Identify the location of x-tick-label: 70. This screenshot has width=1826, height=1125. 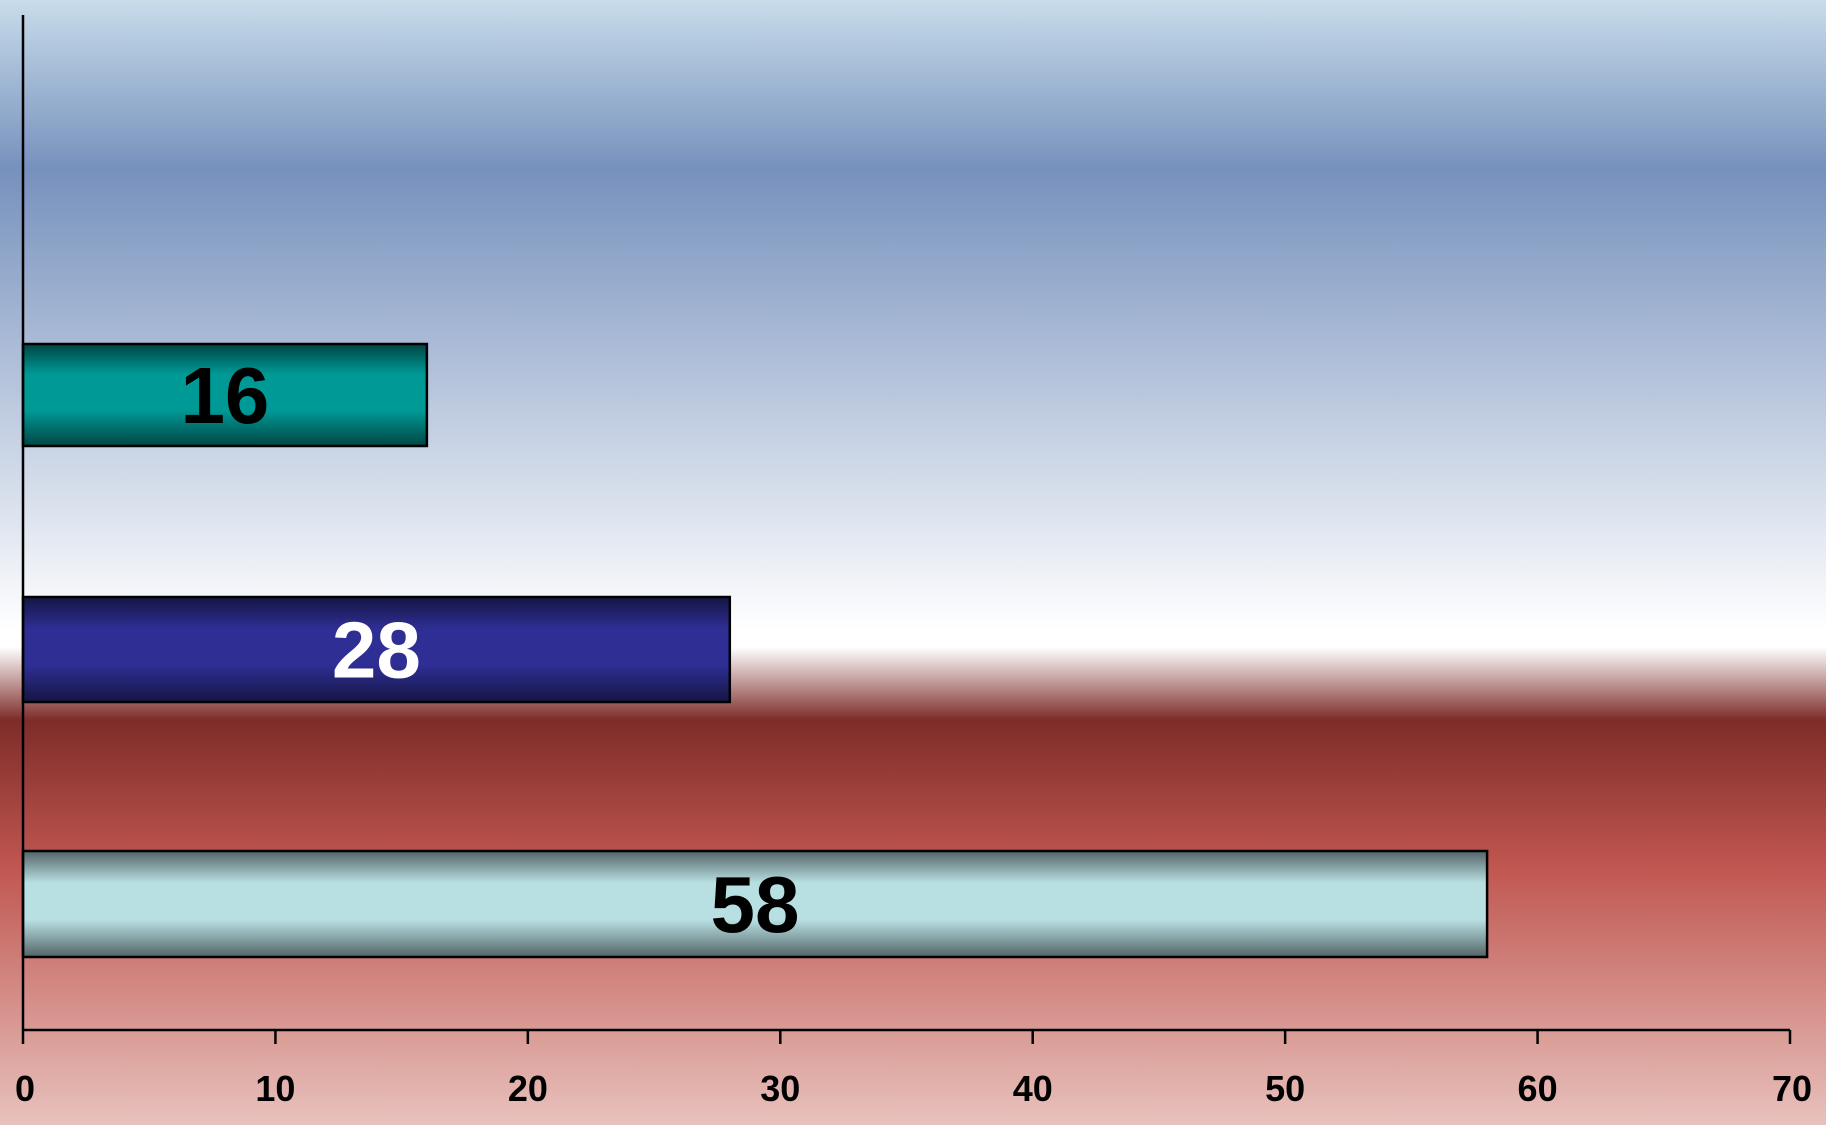
(1792, 1088).